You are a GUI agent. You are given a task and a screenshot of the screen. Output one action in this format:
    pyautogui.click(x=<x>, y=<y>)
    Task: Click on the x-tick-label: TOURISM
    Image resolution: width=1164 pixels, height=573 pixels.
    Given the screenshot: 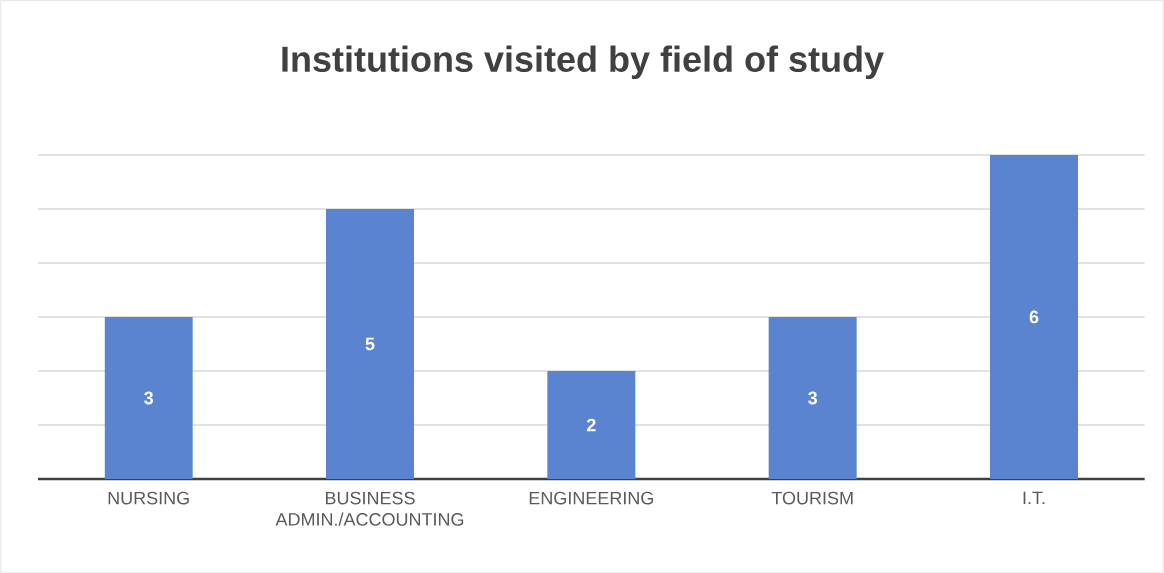 What is the action you would take?
    pyautogui.click(x=812, y=498)
    